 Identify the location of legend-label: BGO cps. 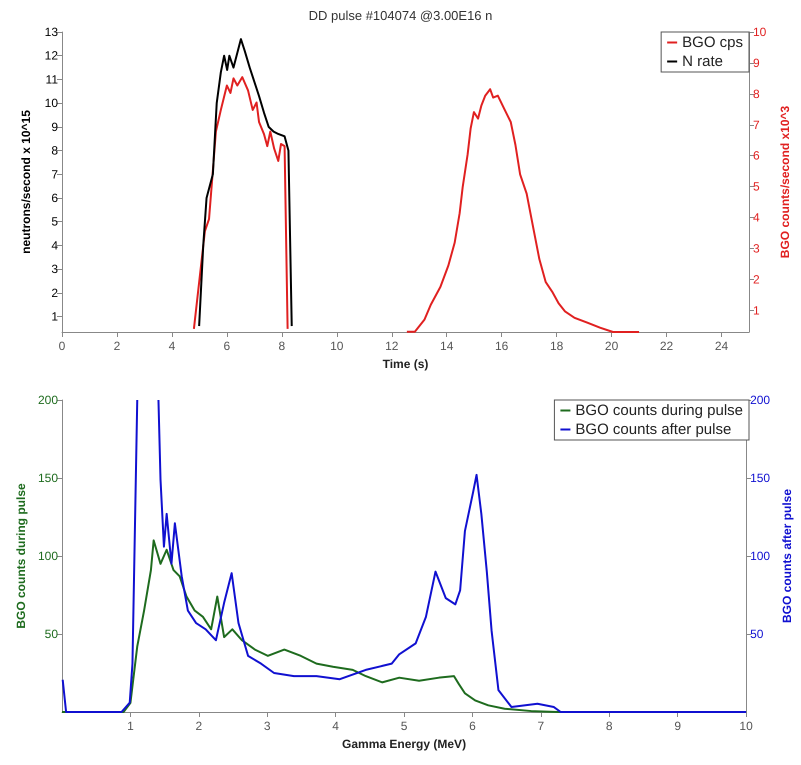
(713, 42).